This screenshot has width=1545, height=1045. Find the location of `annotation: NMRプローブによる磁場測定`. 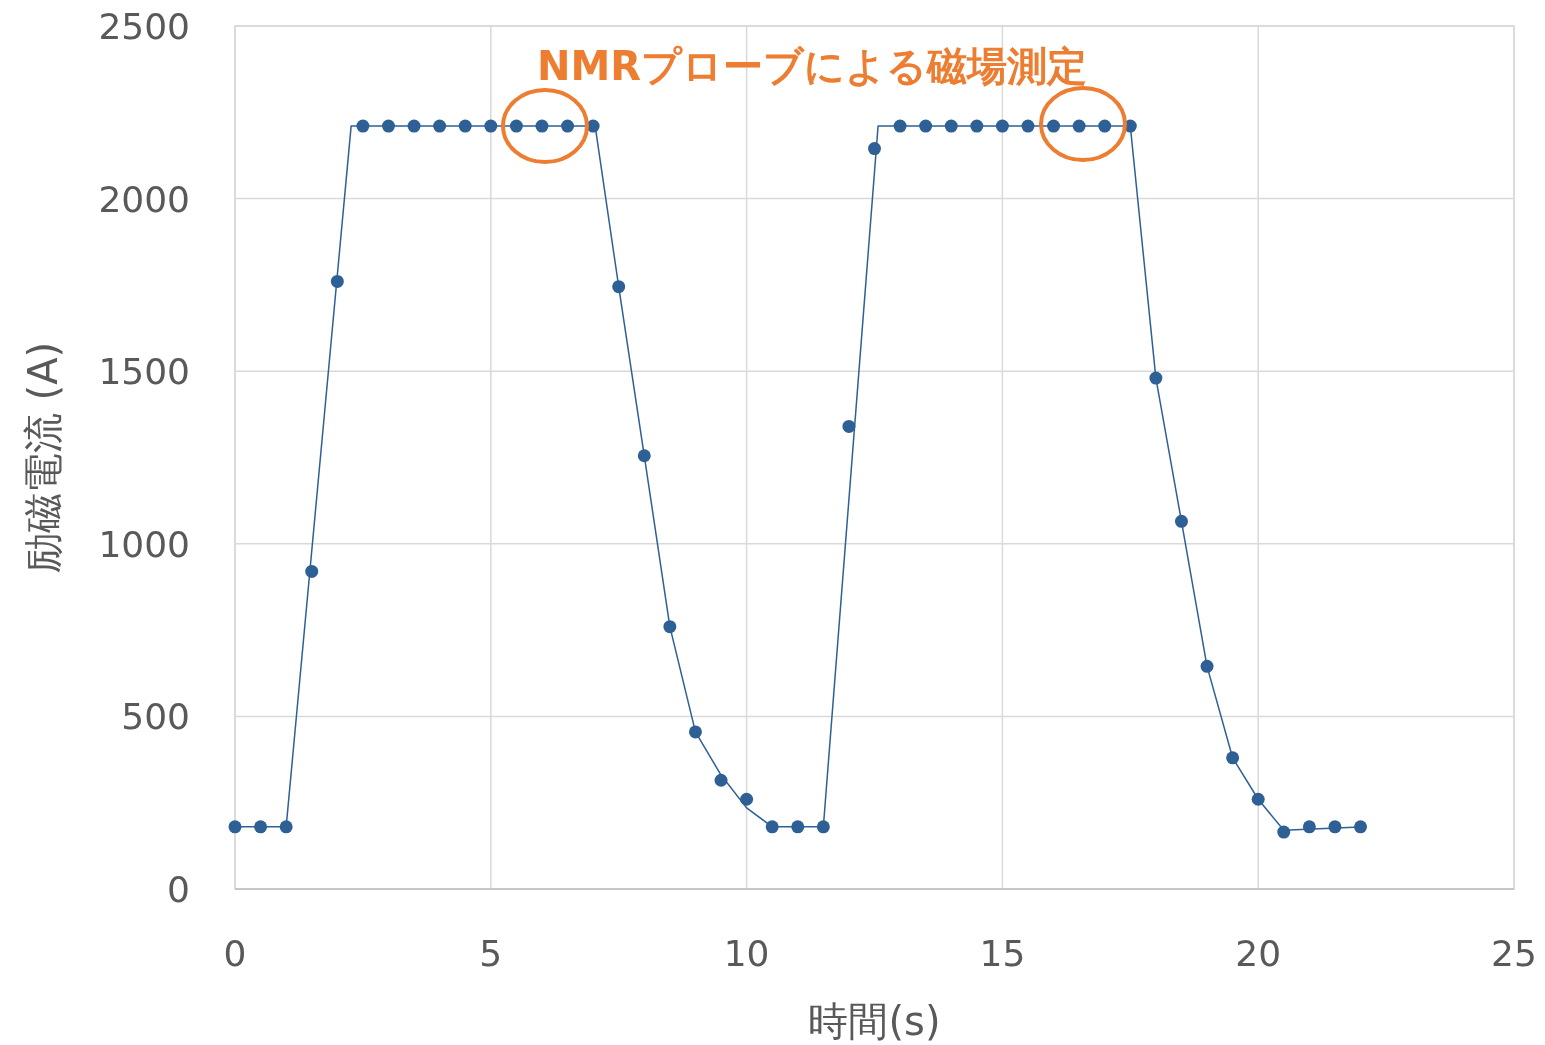

annotation: NMRプローブによる磁場測定 is located at coordinates (812, 66).